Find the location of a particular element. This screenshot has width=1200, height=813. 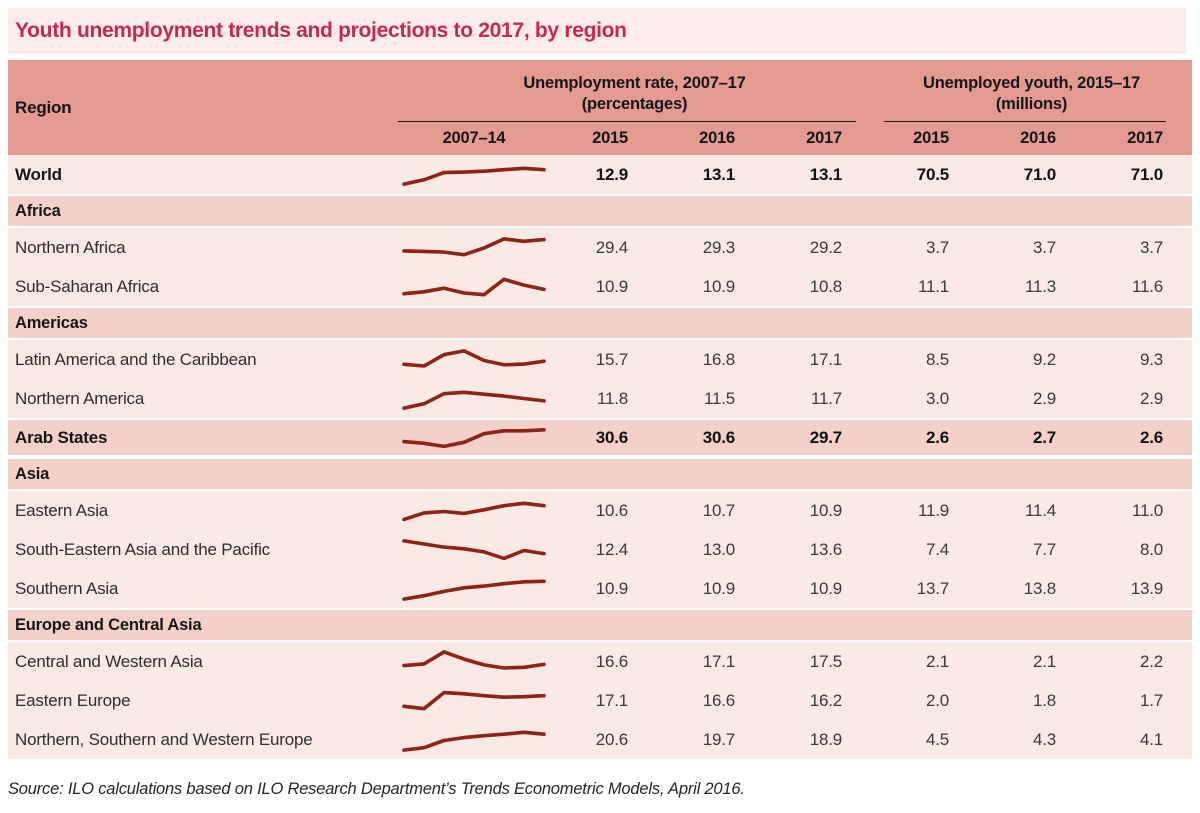

rate-2016-cell: 13.1 is located at coordinates (718, 174).